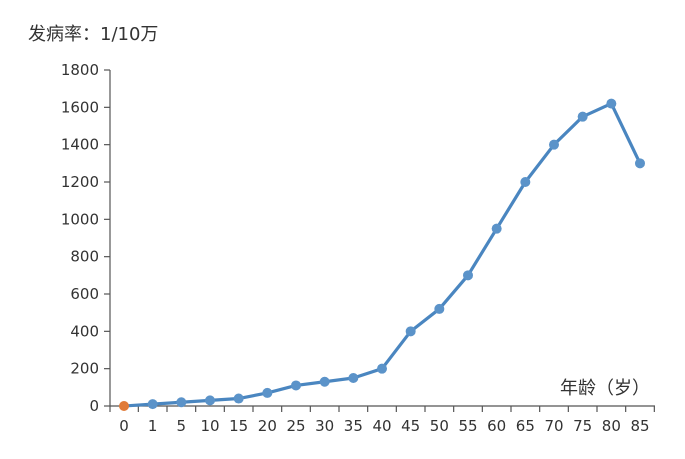 This screenshot has height=459, width=685. Describe the element at coordinates (639, 426) in the screenshot. I see `x-tick-label: 85` at that location.